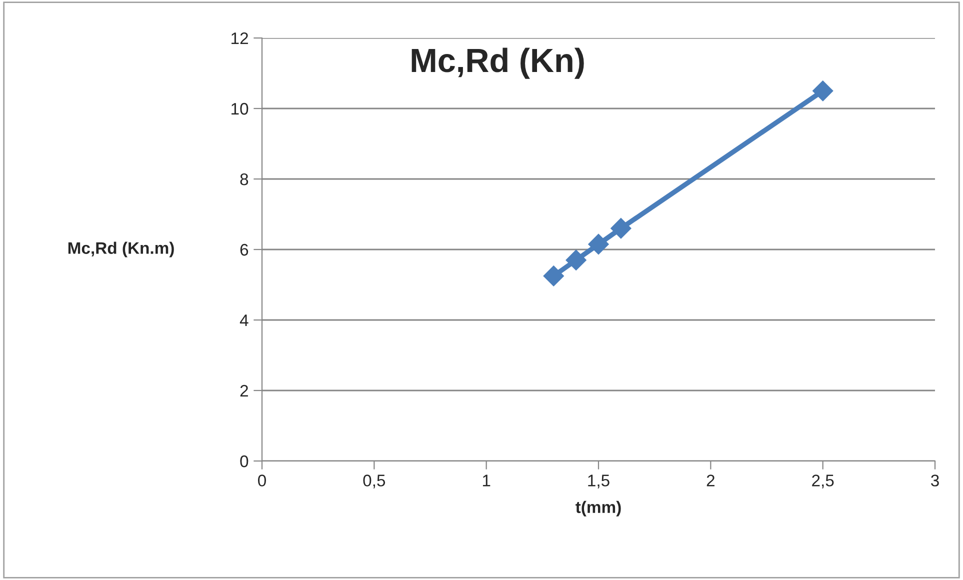 The height and width of the screenshot is (580, 963). I want to click on x-tick-label: 1,5, so click(599, 481).